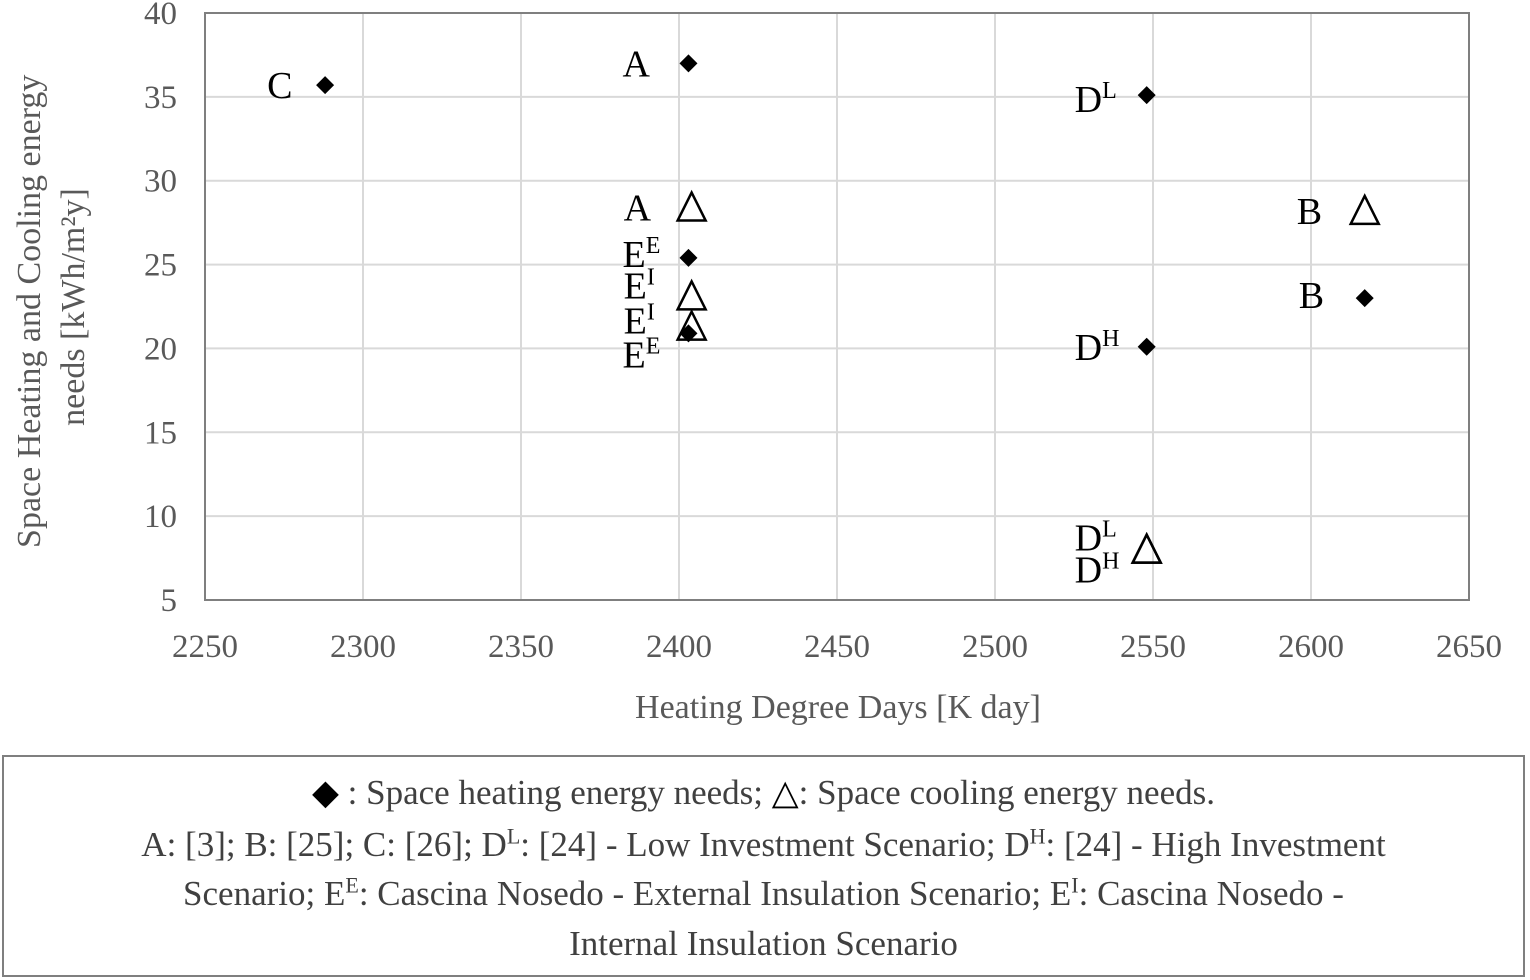  I want to click on x-tick-label: 2600, so click(1311, 647).